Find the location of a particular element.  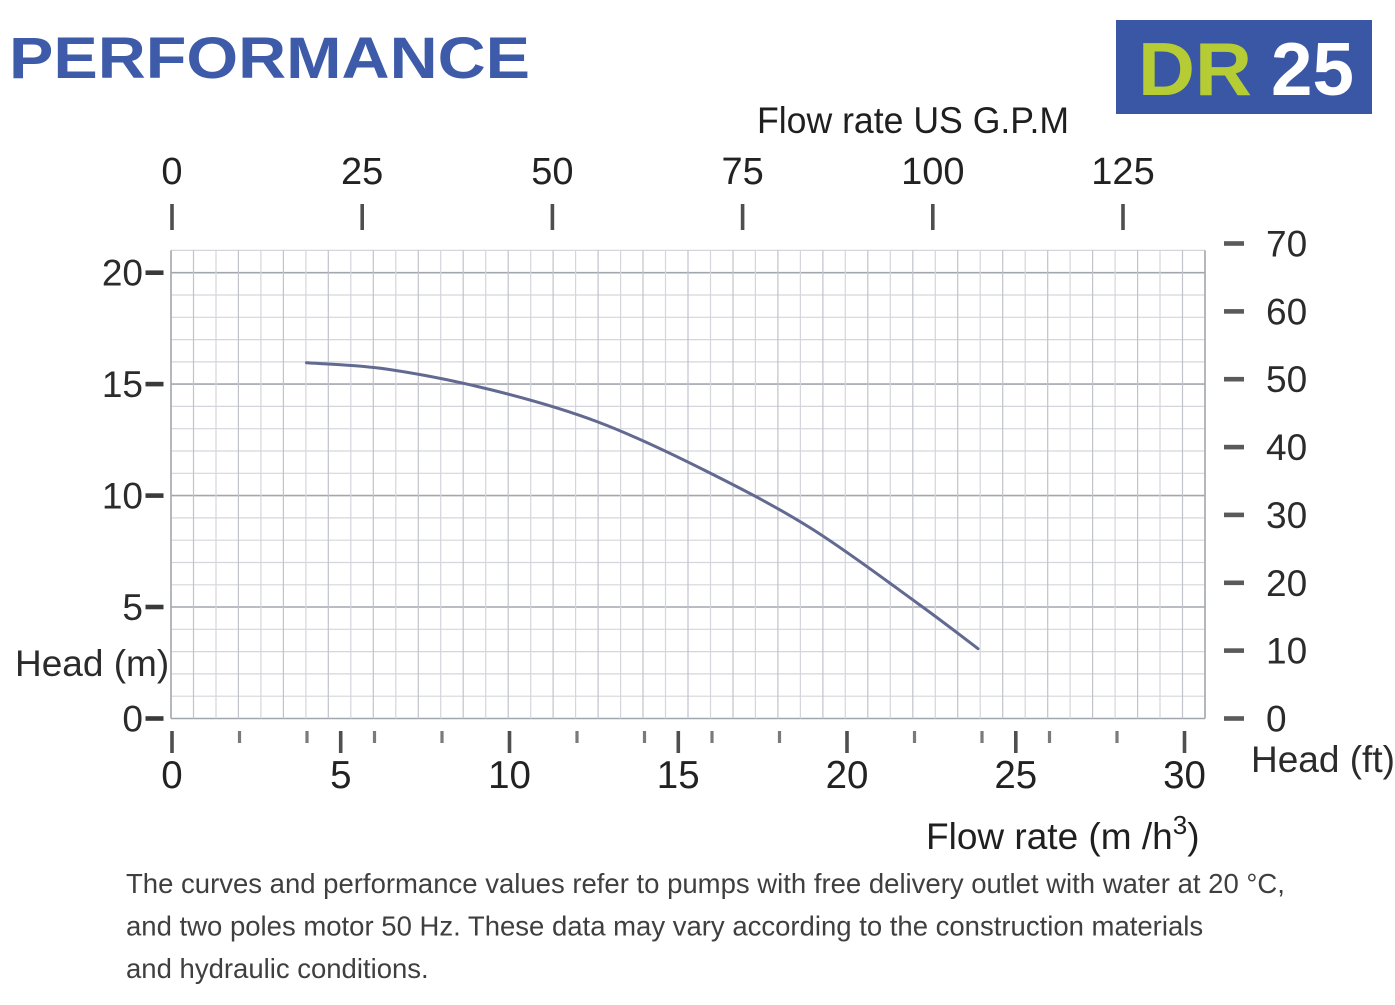

svg-text: 75 is located at coordinates (742, 172).